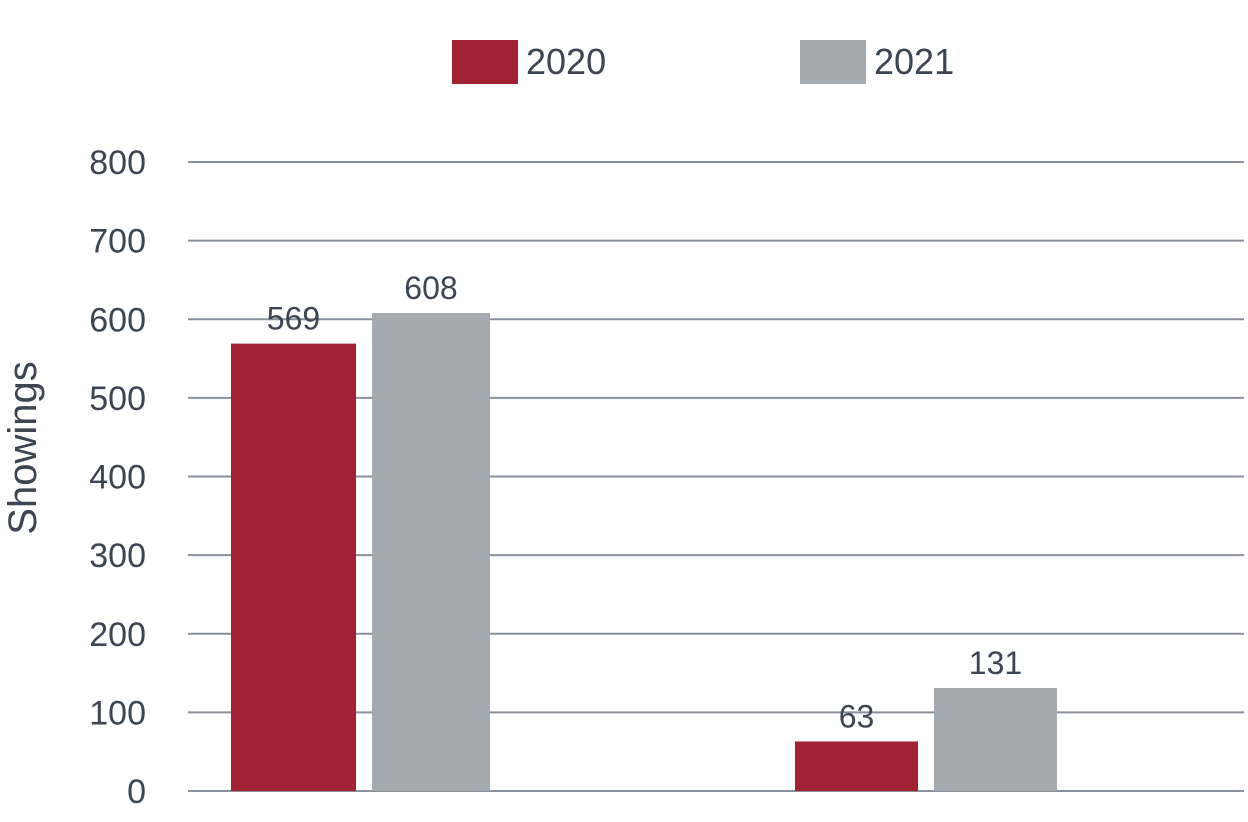  Describe the element at coordinates (995, 663) in the screenshot. I see `data-label-2021-2: 131` at that location.